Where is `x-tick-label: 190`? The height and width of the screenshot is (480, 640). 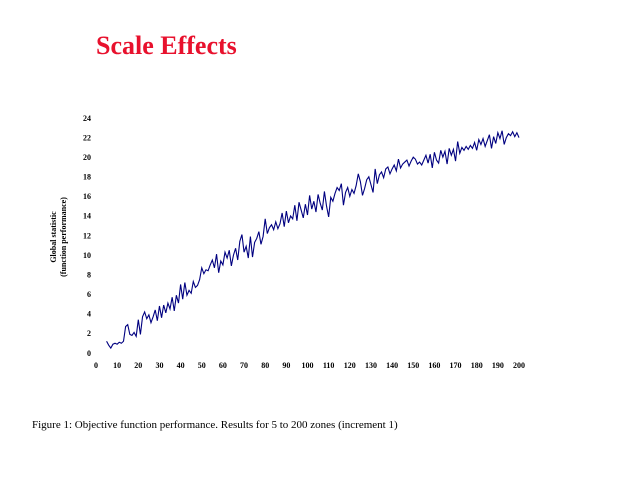 x-tick-label: 190 is located at coordinates (498, 365).